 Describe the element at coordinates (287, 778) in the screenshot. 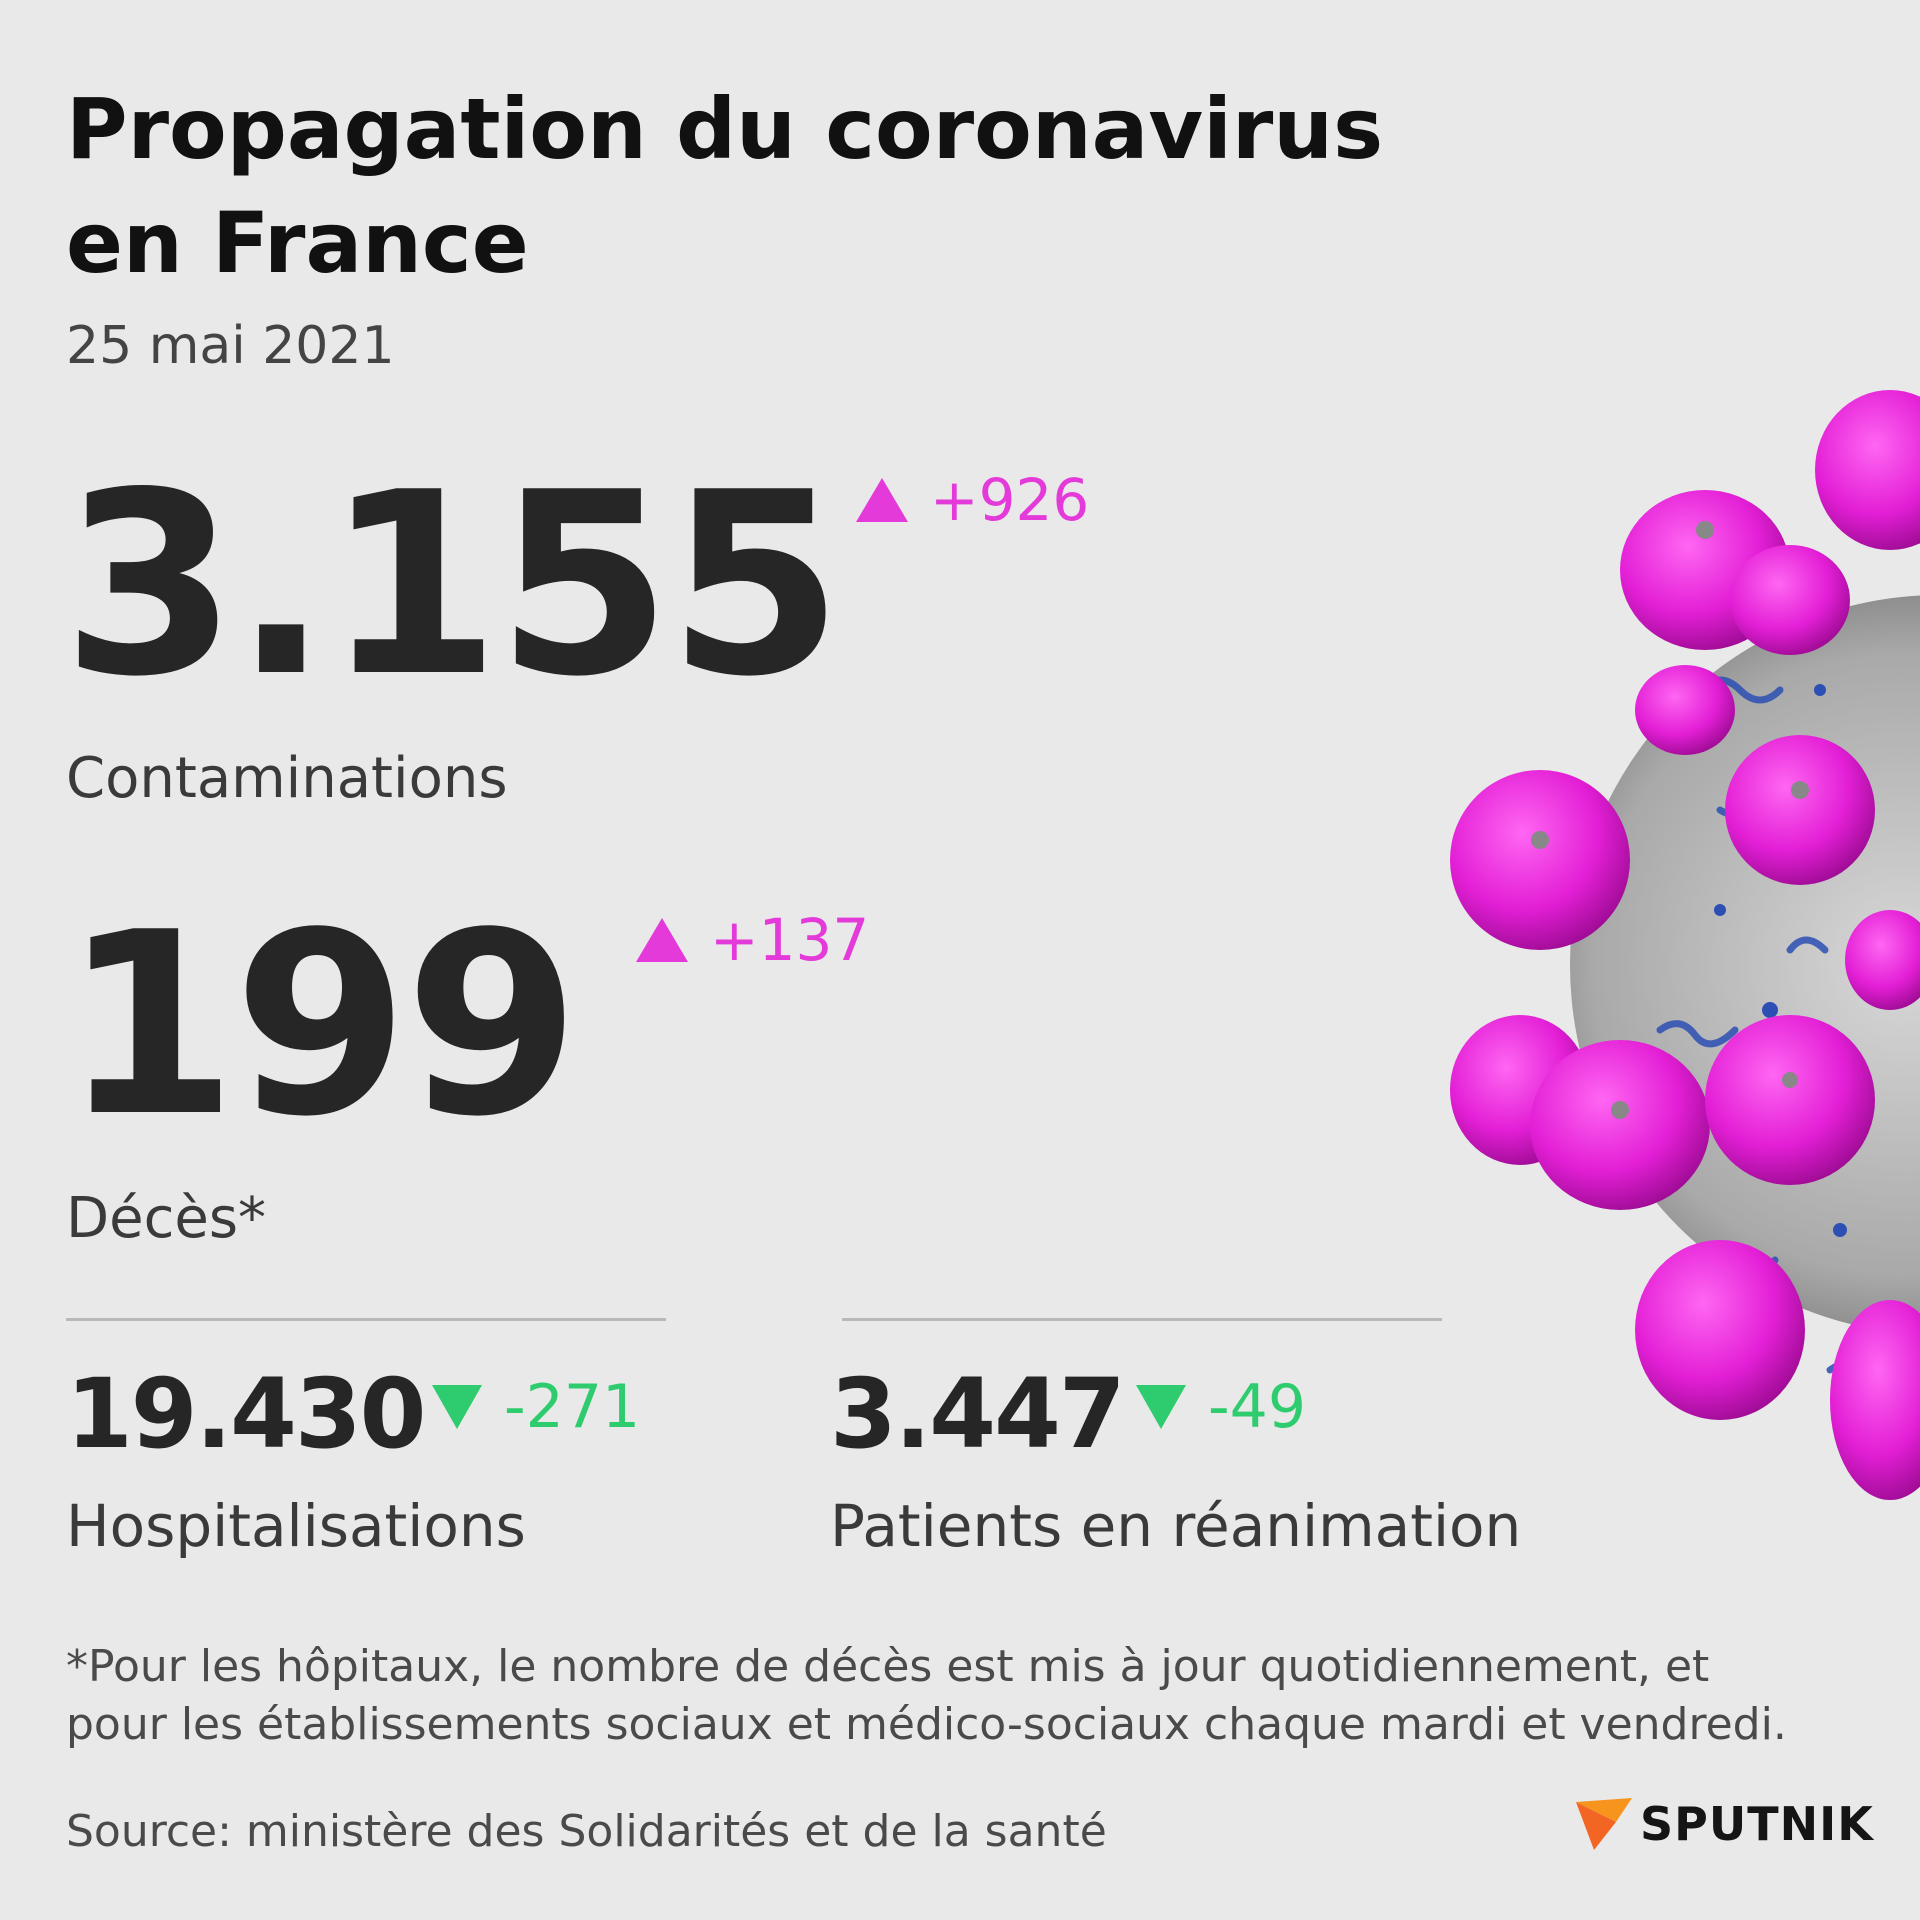

I see `contaminations-label: Contaminations` at that location.